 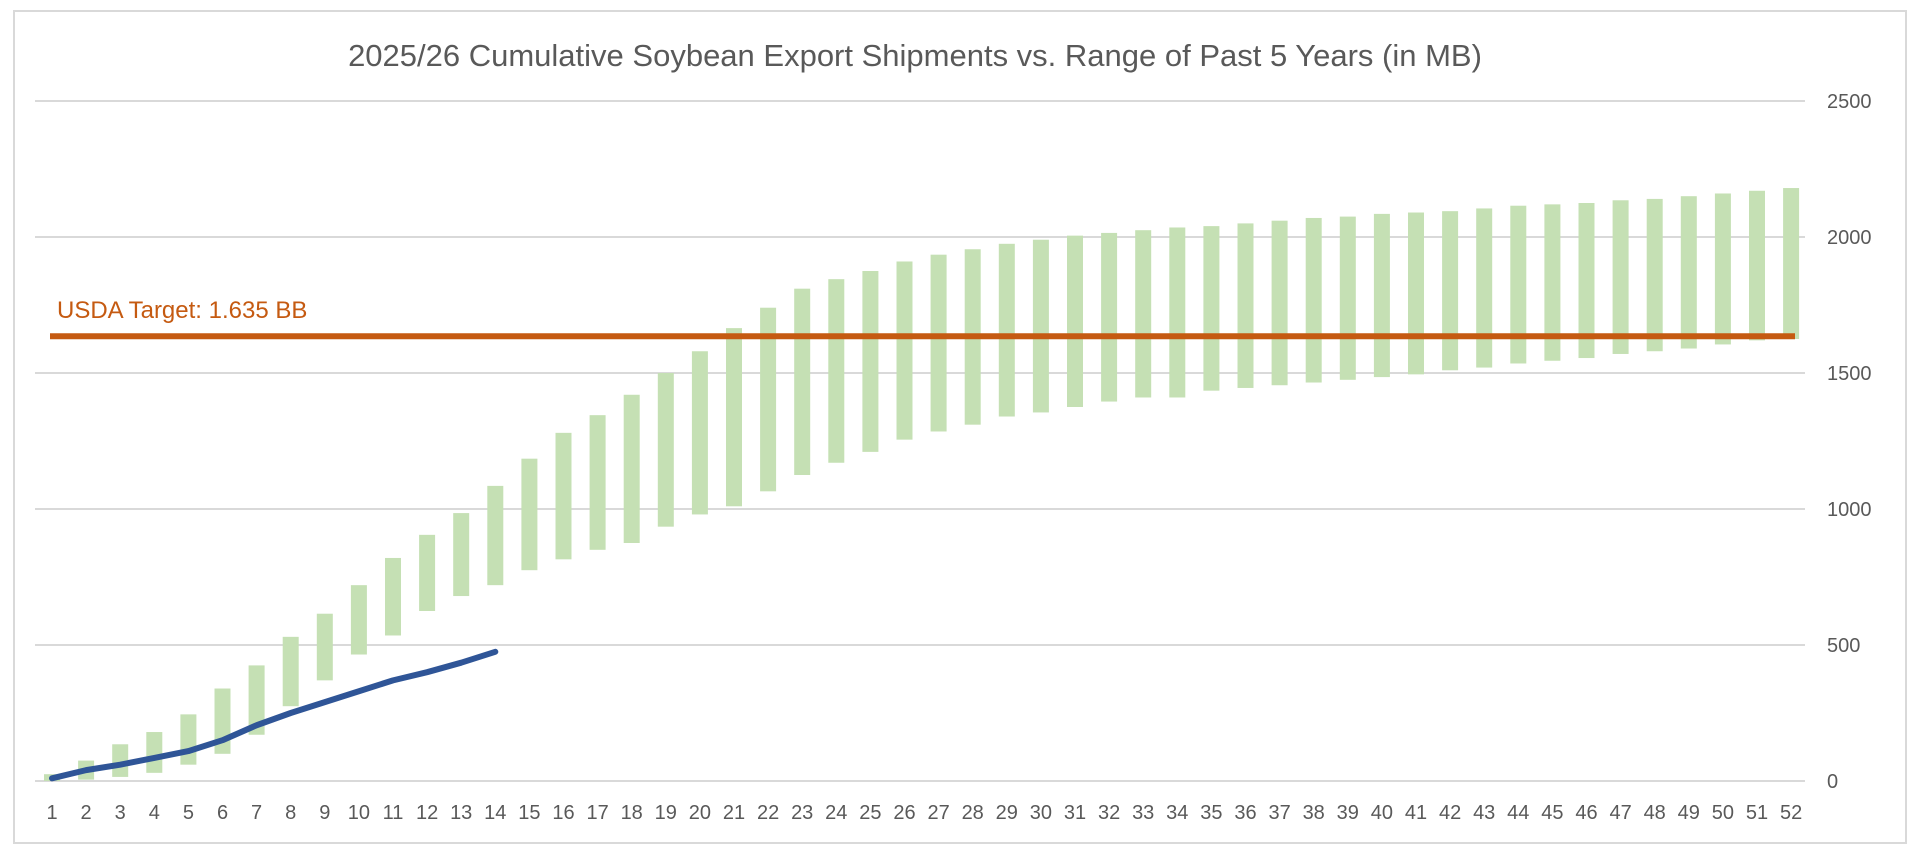 I want to click on x-tick-label: 23, so click(x=802, y=813).